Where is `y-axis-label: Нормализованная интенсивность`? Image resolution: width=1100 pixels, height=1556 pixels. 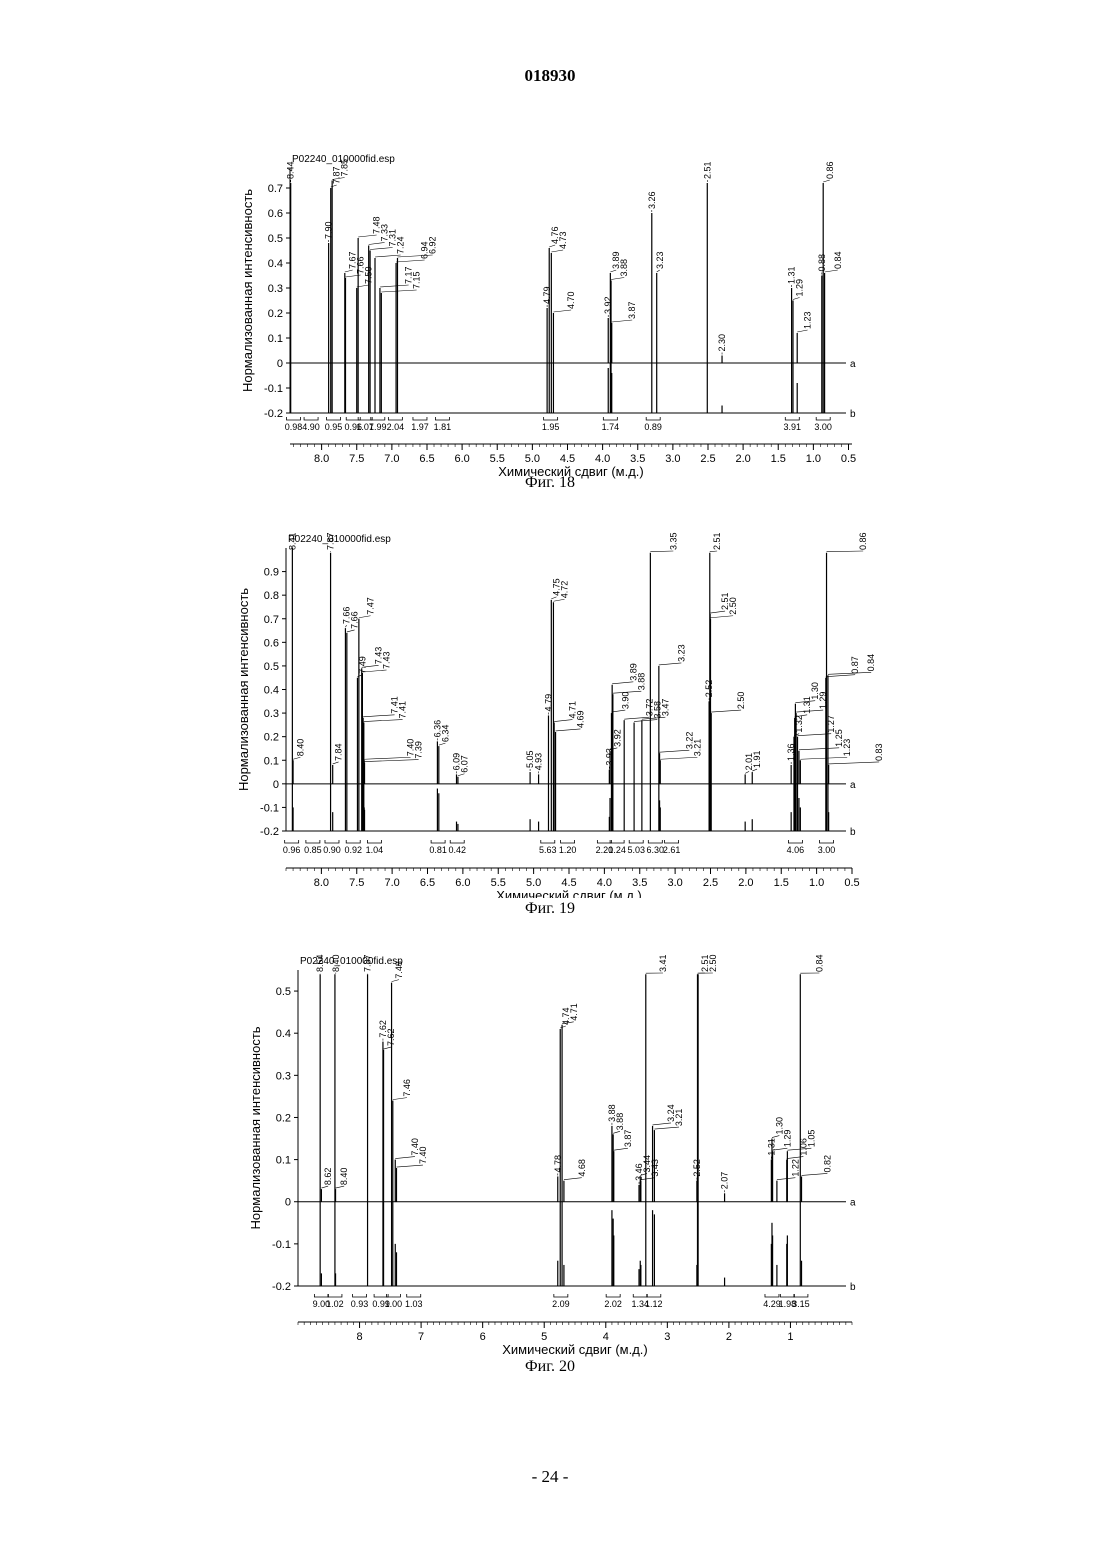
y-axis-label: Нормализованная интенсивность is located at coordinates (255, 1127).